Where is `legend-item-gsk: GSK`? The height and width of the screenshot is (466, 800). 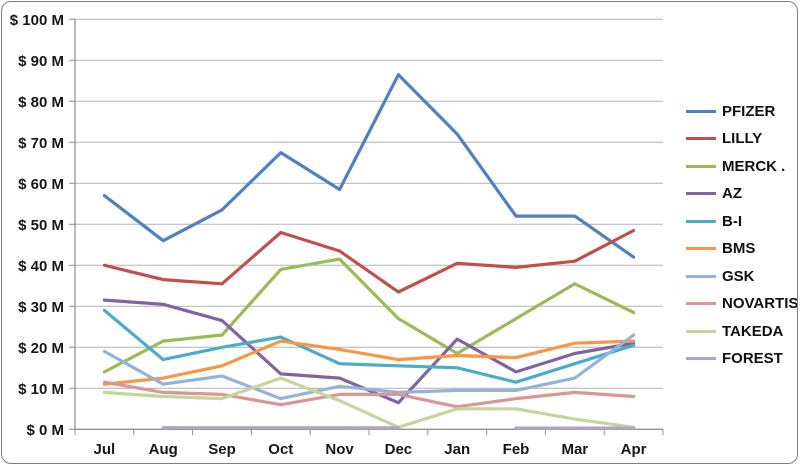 legend-item-gsk: GSK is located at coordinates (720, 276).